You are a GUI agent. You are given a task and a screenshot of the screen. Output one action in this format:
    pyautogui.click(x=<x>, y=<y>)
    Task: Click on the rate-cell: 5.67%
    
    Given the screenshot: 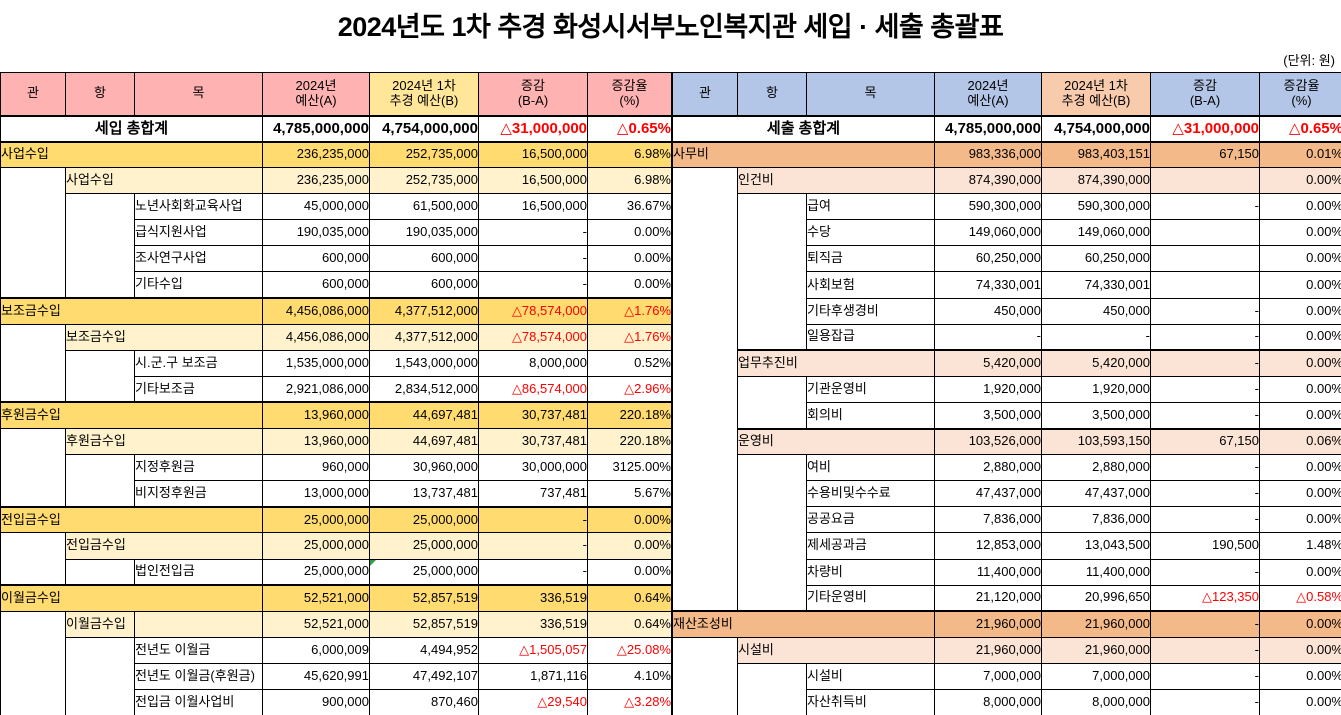 What is the action you would take?
    pyautogui.click(x=629, y=494)
    